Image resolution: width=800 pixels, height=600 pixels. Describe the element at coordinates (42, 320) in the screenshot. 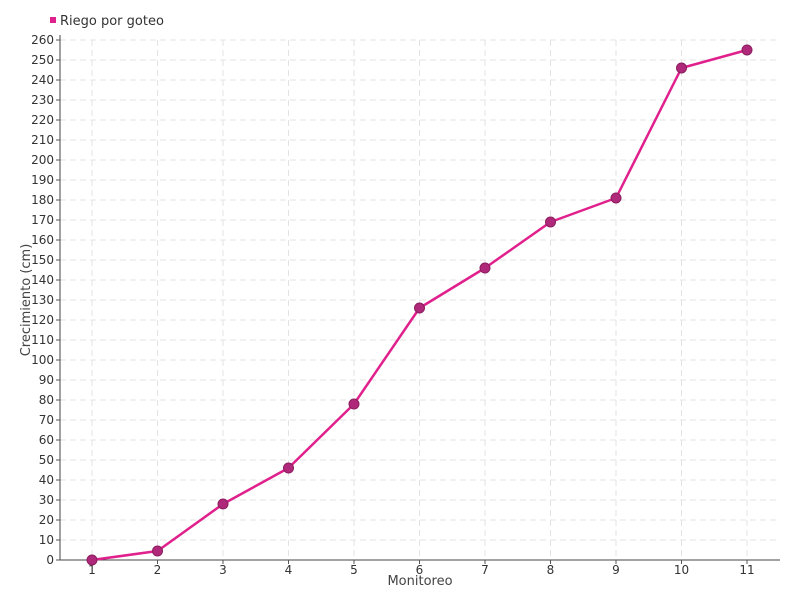

I see `y-tick-label: 120` at that location.